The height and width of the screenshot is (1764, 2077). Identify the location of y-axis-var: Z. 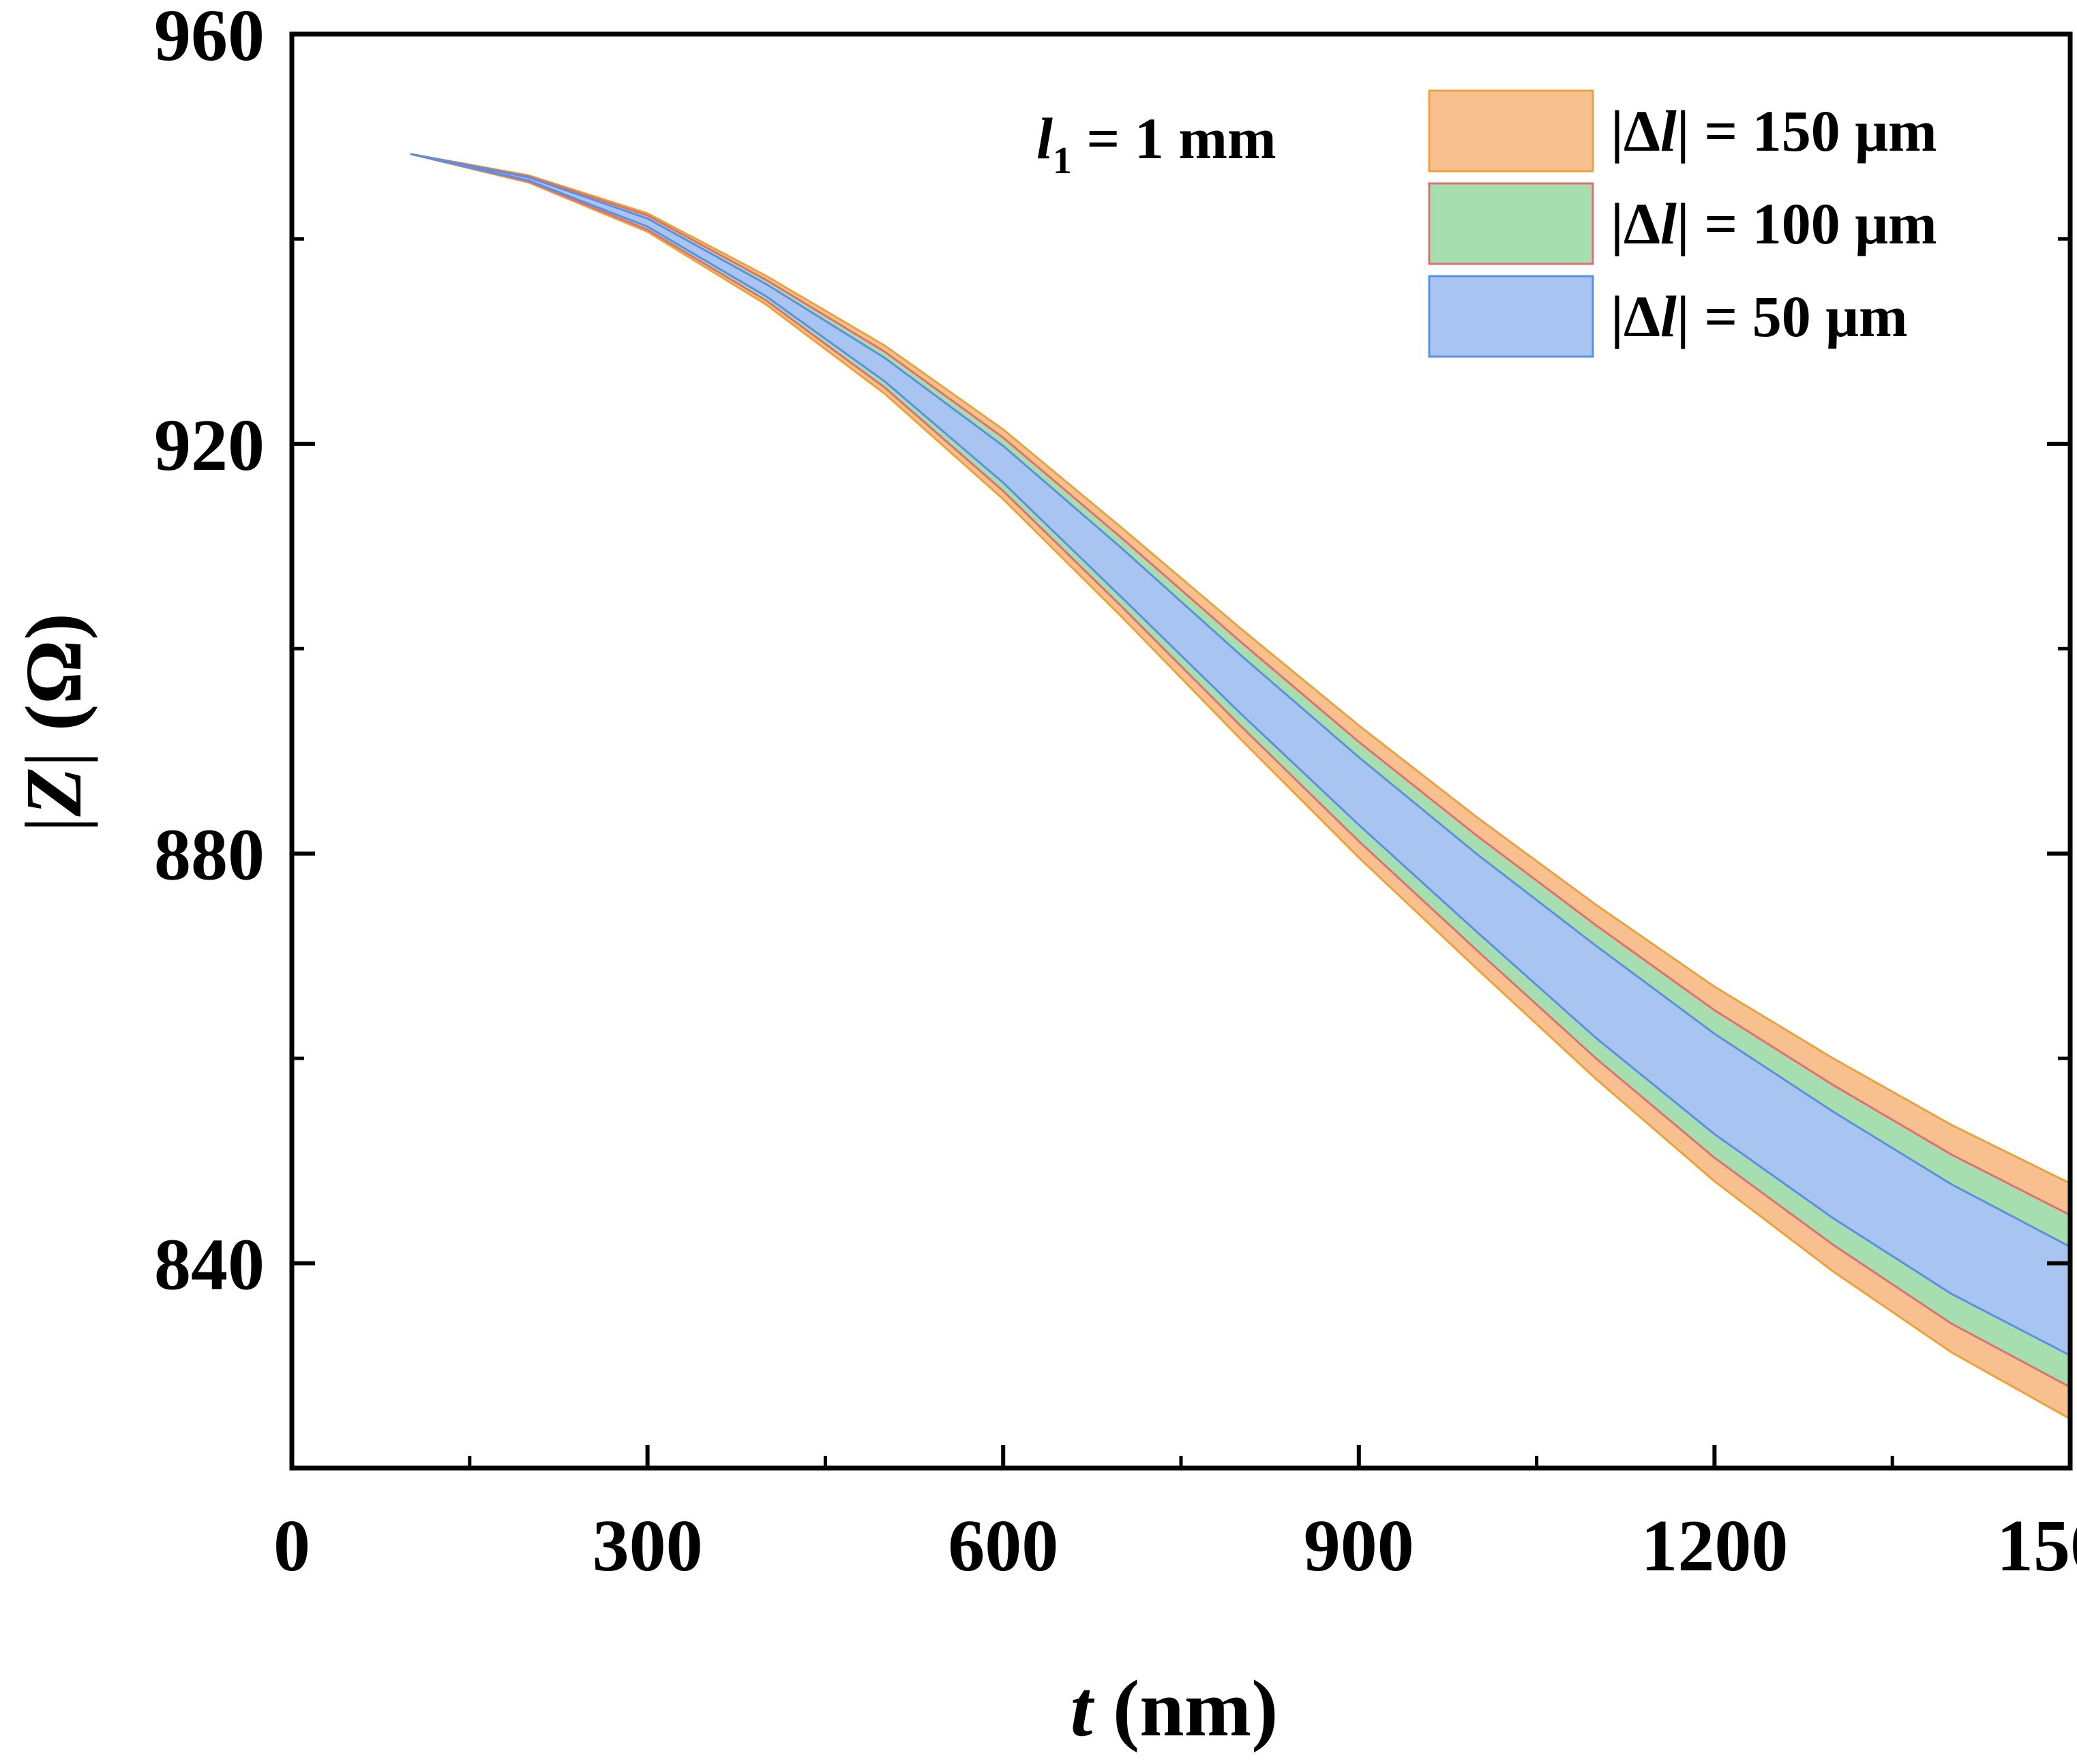
(53, 792).